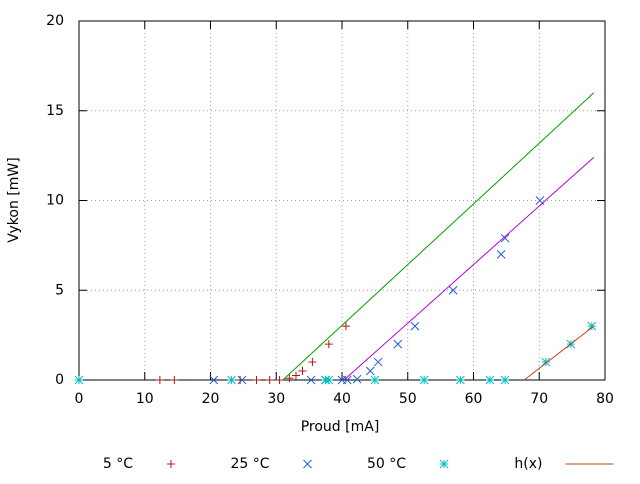  I want to click on y-axis-label: Vykon [mW], so click(14, 199).